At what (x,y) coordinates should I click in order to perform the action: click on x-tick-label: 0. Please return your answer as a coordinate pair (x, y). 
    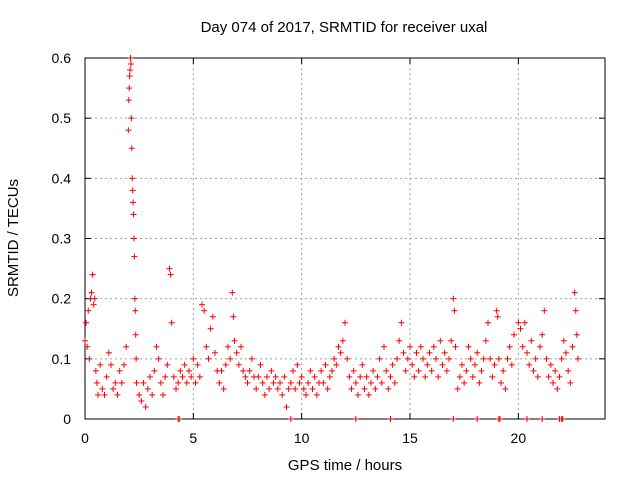
    Looking at the image, I should click on (85, 438).